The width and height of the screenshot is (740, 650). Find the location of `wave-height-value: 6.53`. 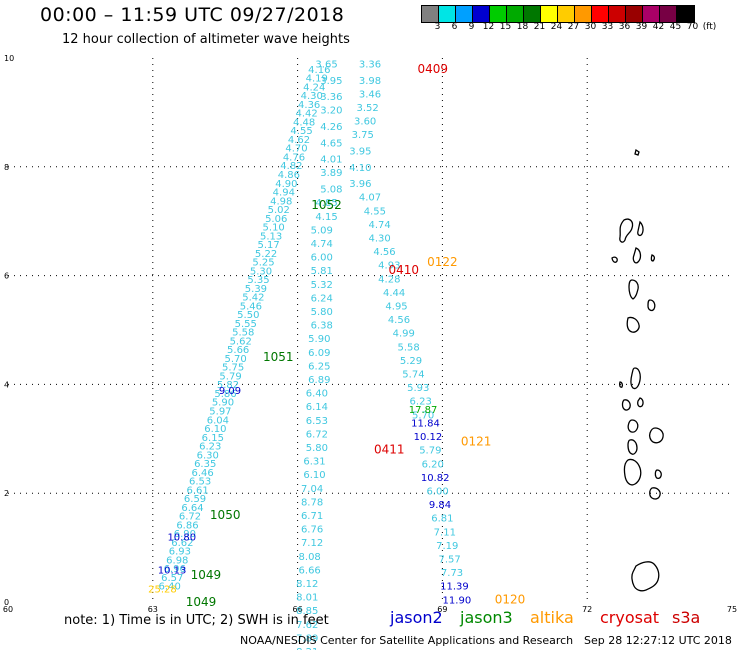

wave-height-value: 6.53 is located at coordinates (317, 421).